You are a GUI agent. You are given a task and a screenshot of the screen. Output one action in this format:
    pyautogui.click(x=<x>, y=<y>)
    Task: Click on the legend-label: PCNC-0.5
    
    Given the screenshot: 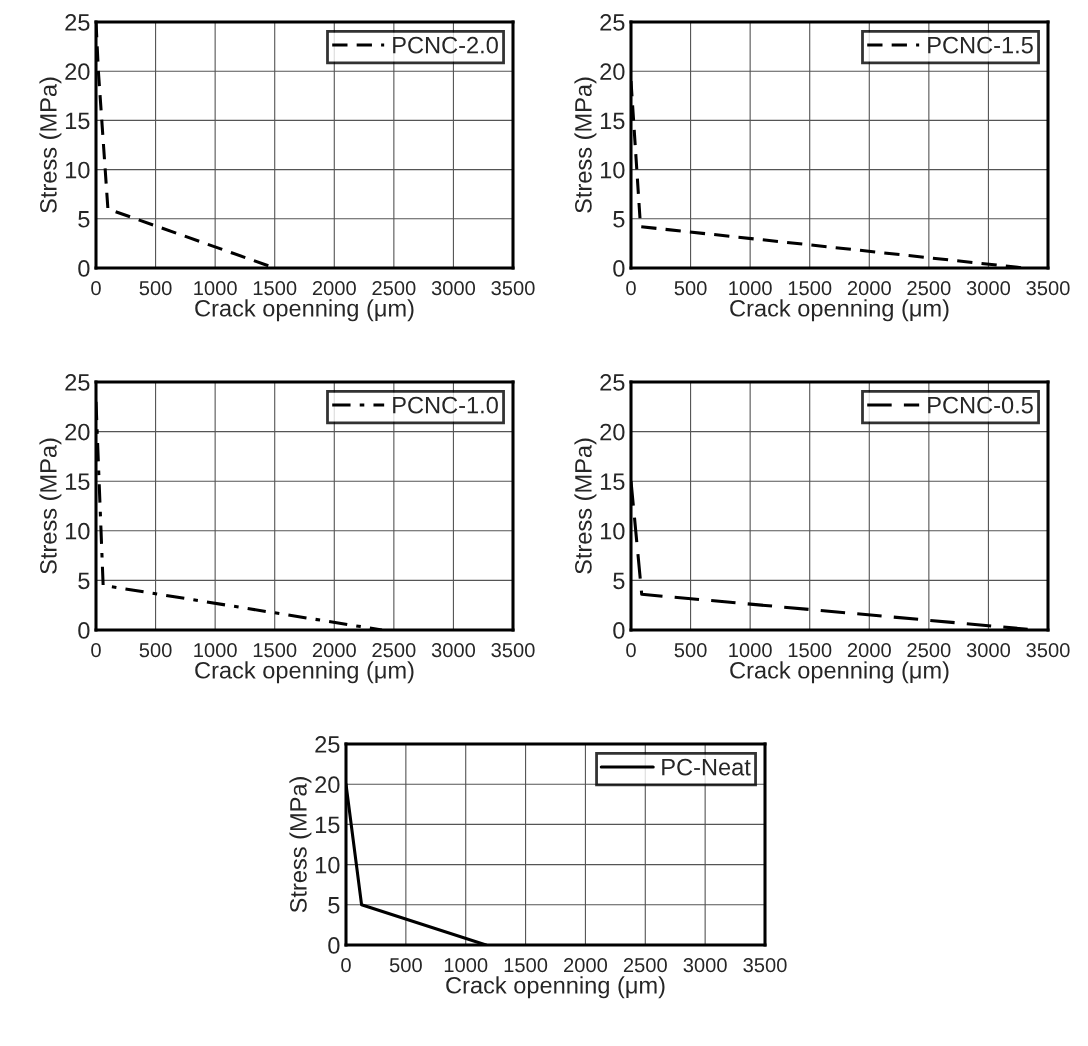 What is the action you would take?
    pyautogui.click(x=980, y=405)
    